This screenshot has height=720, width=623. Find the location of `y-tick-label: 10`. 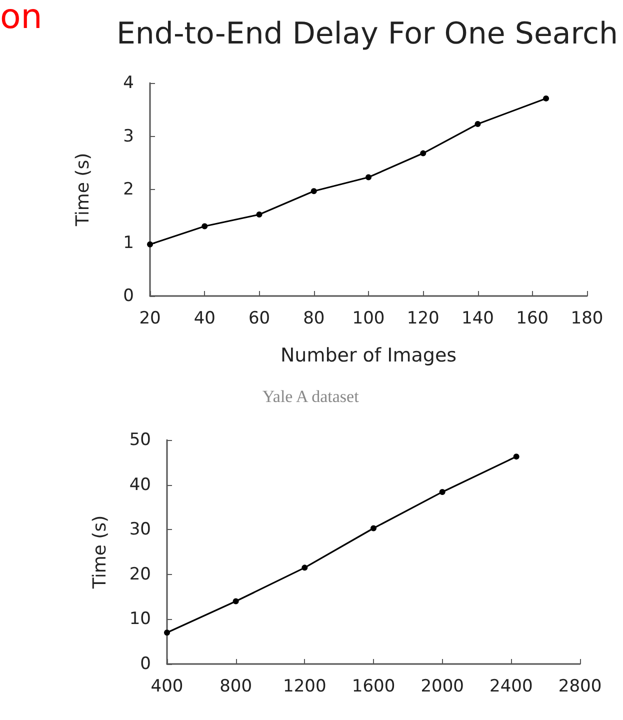

y-tick-label: 10 is located at coordinates (140, 619).